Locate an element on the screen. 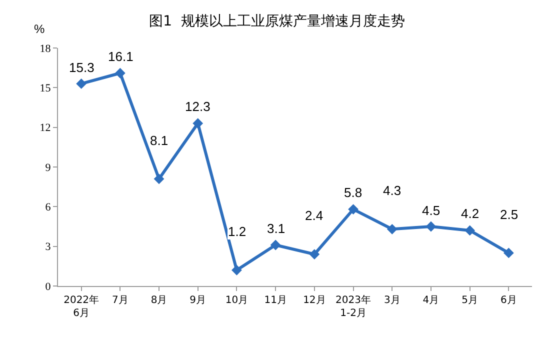 The height and width of the screenshot is (344, 554). chart-title: 图1 规模以上工业原煤产量增速月度走势 is located at coordinates (277, 21).